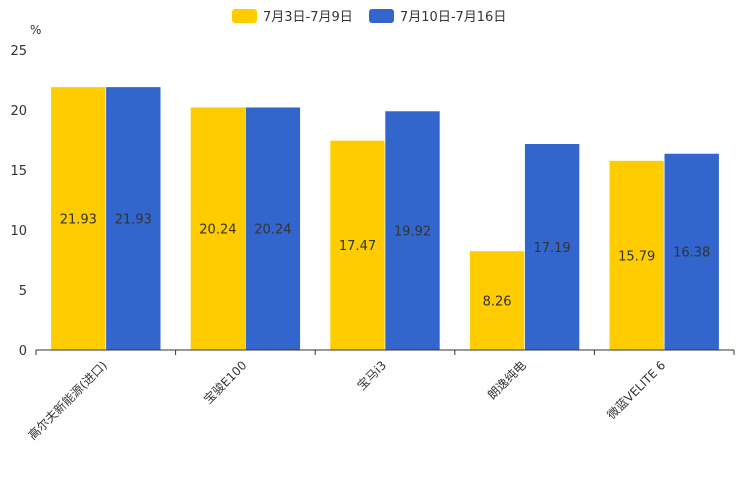 This screenshot has width=744, height=500. What do you see at coordinates (35, 30) in the screenshot?
I see `y-axis-unit-label: %` at bounding box center [35, 30].